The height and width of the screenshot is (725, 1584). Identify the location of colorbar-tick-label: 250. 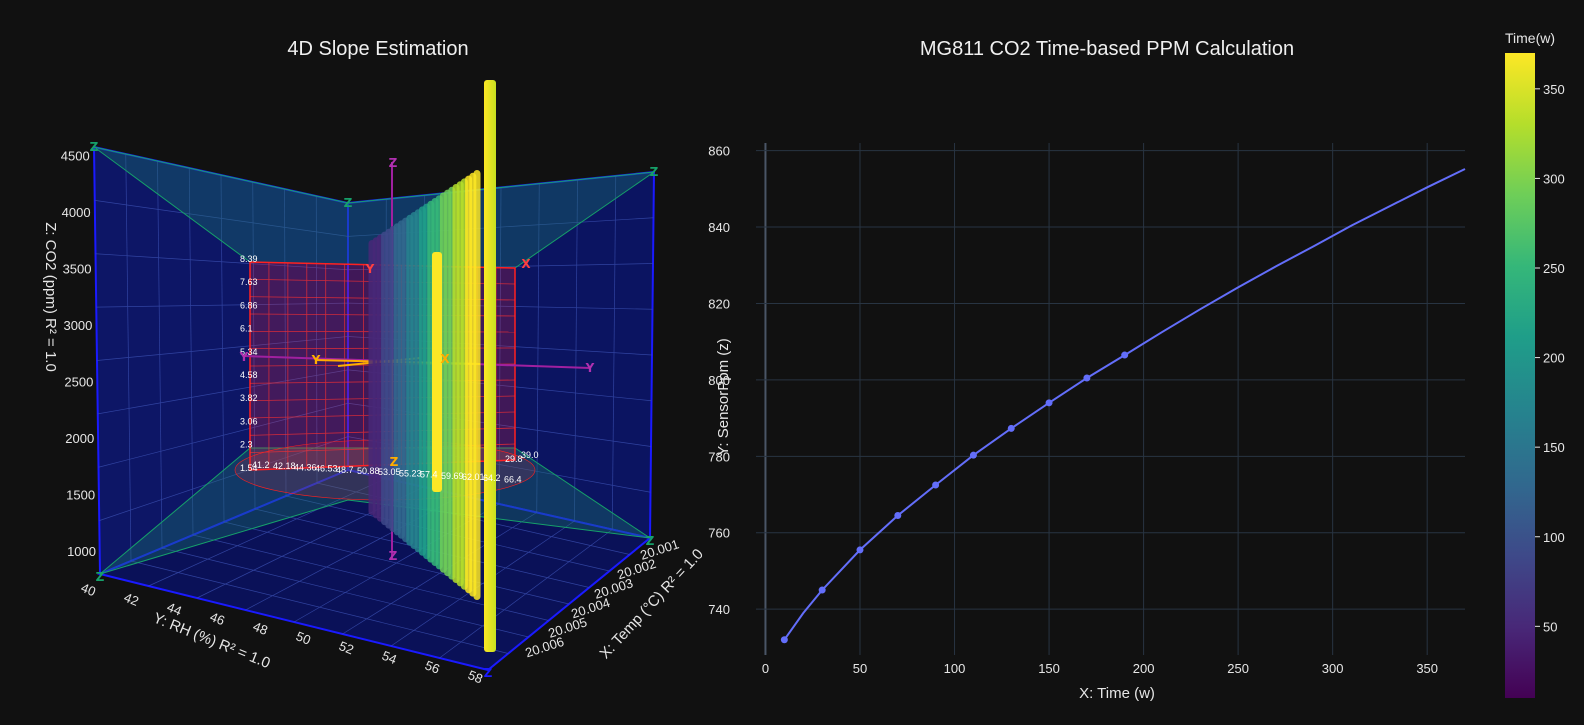
(1554, 268).